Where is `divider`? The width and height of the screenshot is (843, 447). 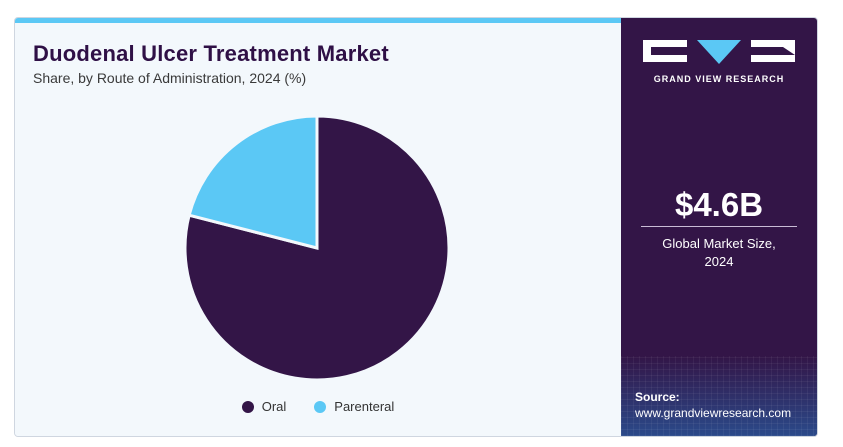 divider is located at coordinates (719, 226).